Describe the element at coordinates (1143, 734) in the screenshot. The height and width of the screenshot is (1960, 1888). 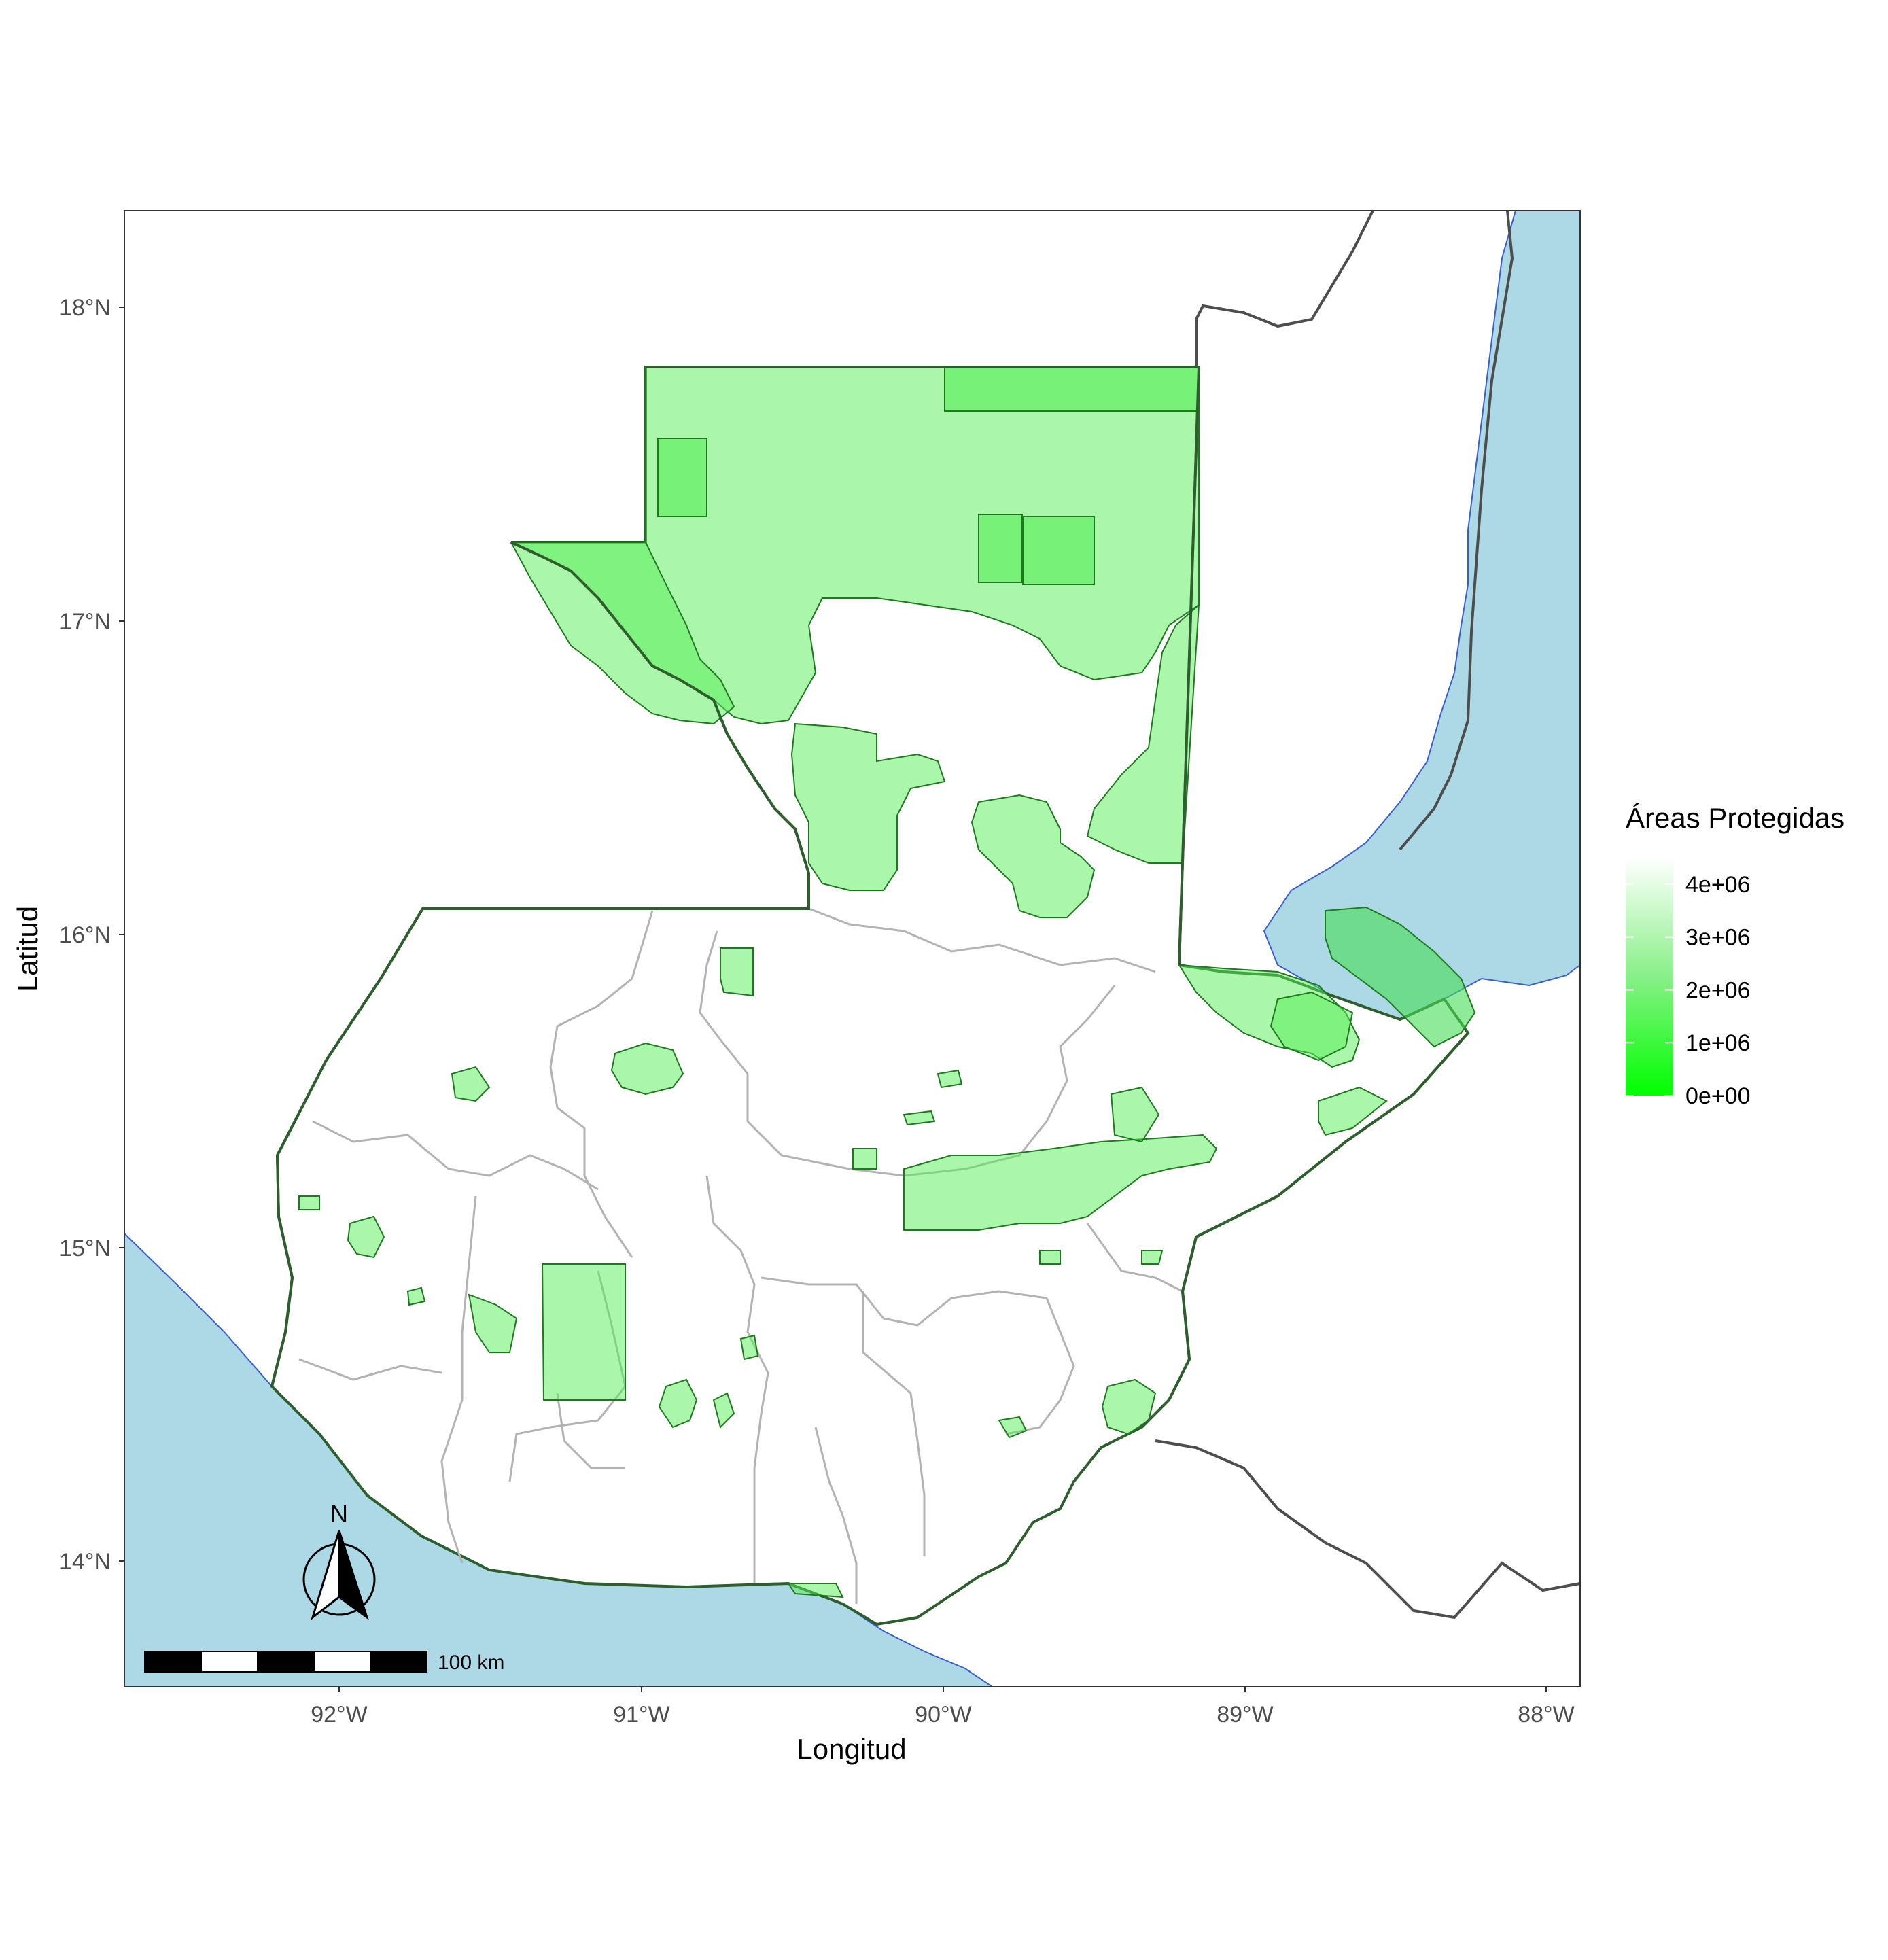
I see `protected-area-east-corridor` at that location.